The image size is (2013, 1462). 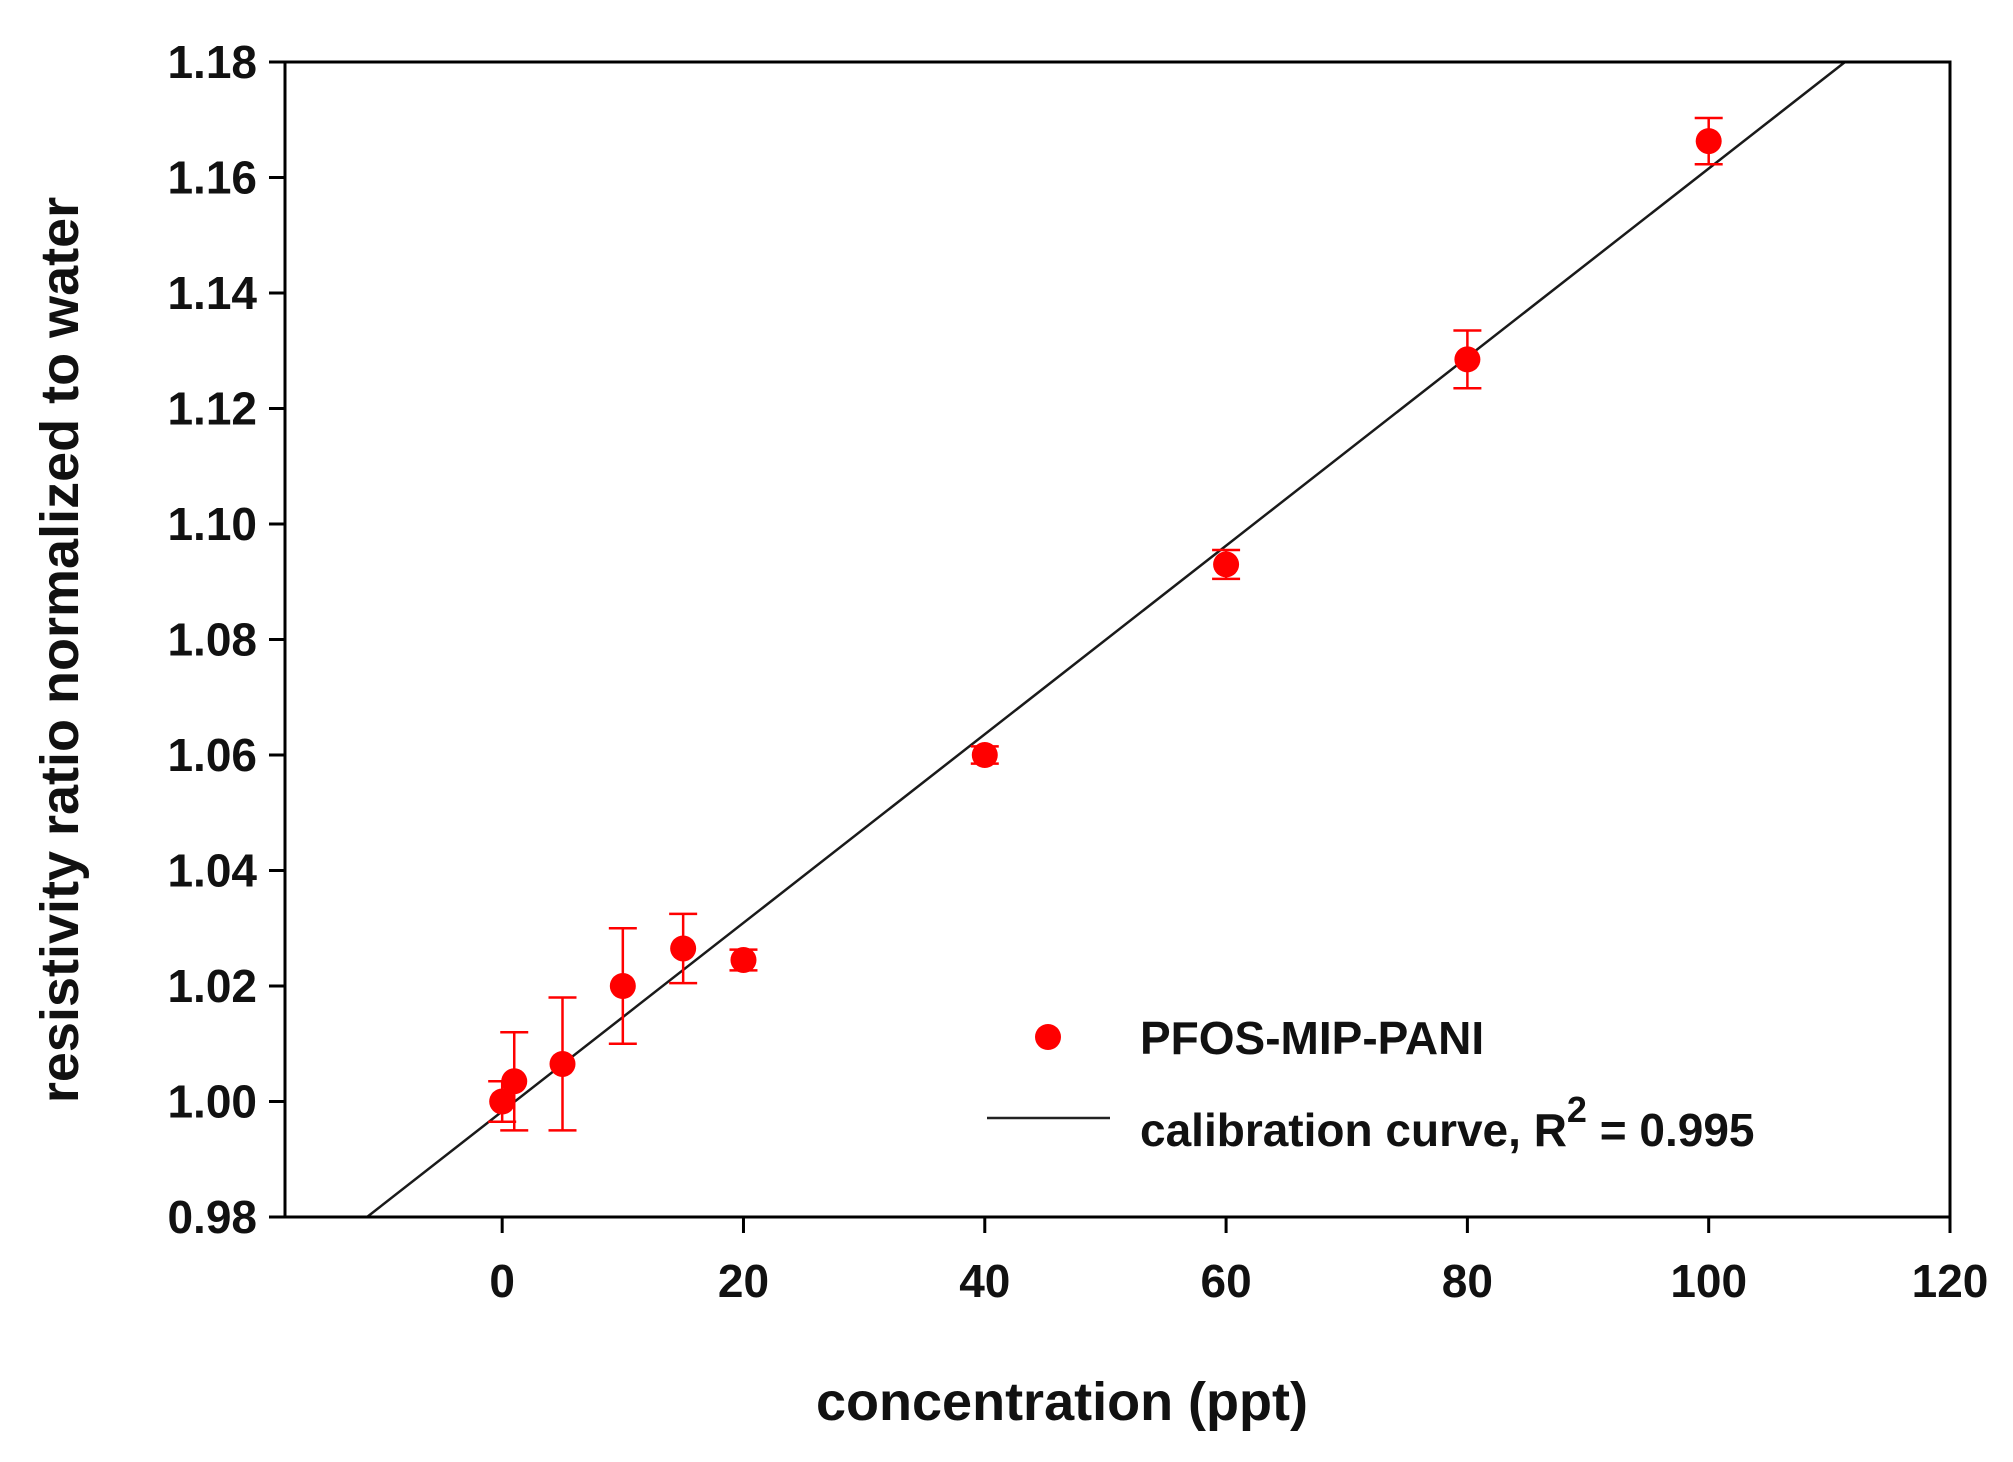 What do you see at coordinates (1950, 1281) in the screenshot?
I see `x-tick-label: 120` at bounding box center [1950, 1281].